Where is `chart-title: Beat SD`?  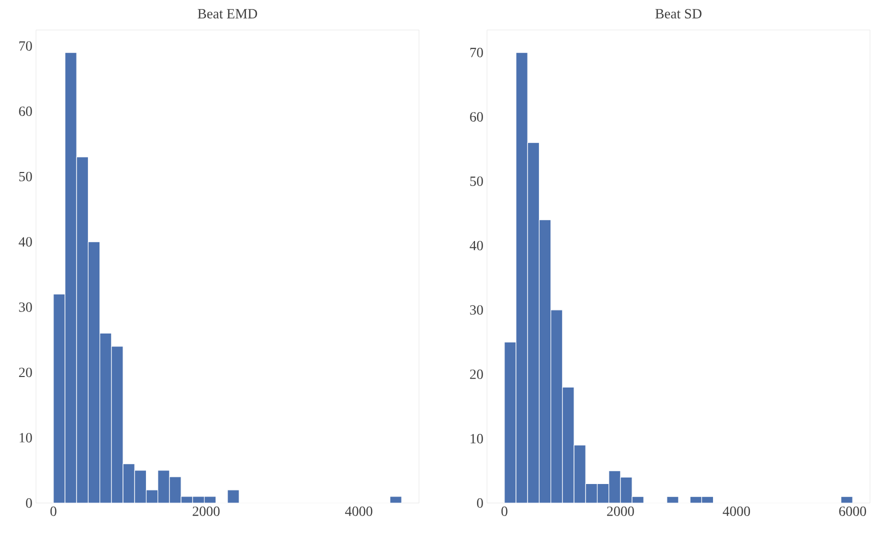 chart-title: Beat SD is located at coordinates (678, 13).